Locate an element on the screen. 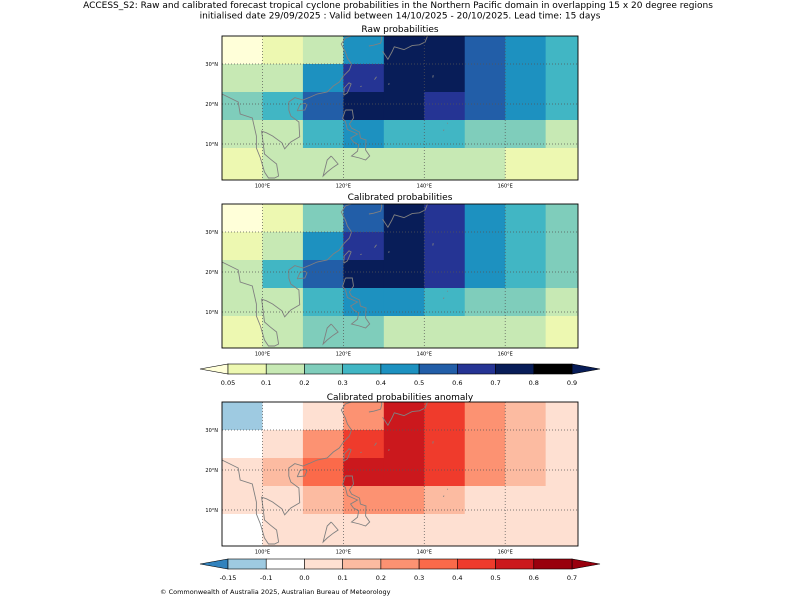  colorbar-tick-label: 0.9 is located at coordinates (572, 383).